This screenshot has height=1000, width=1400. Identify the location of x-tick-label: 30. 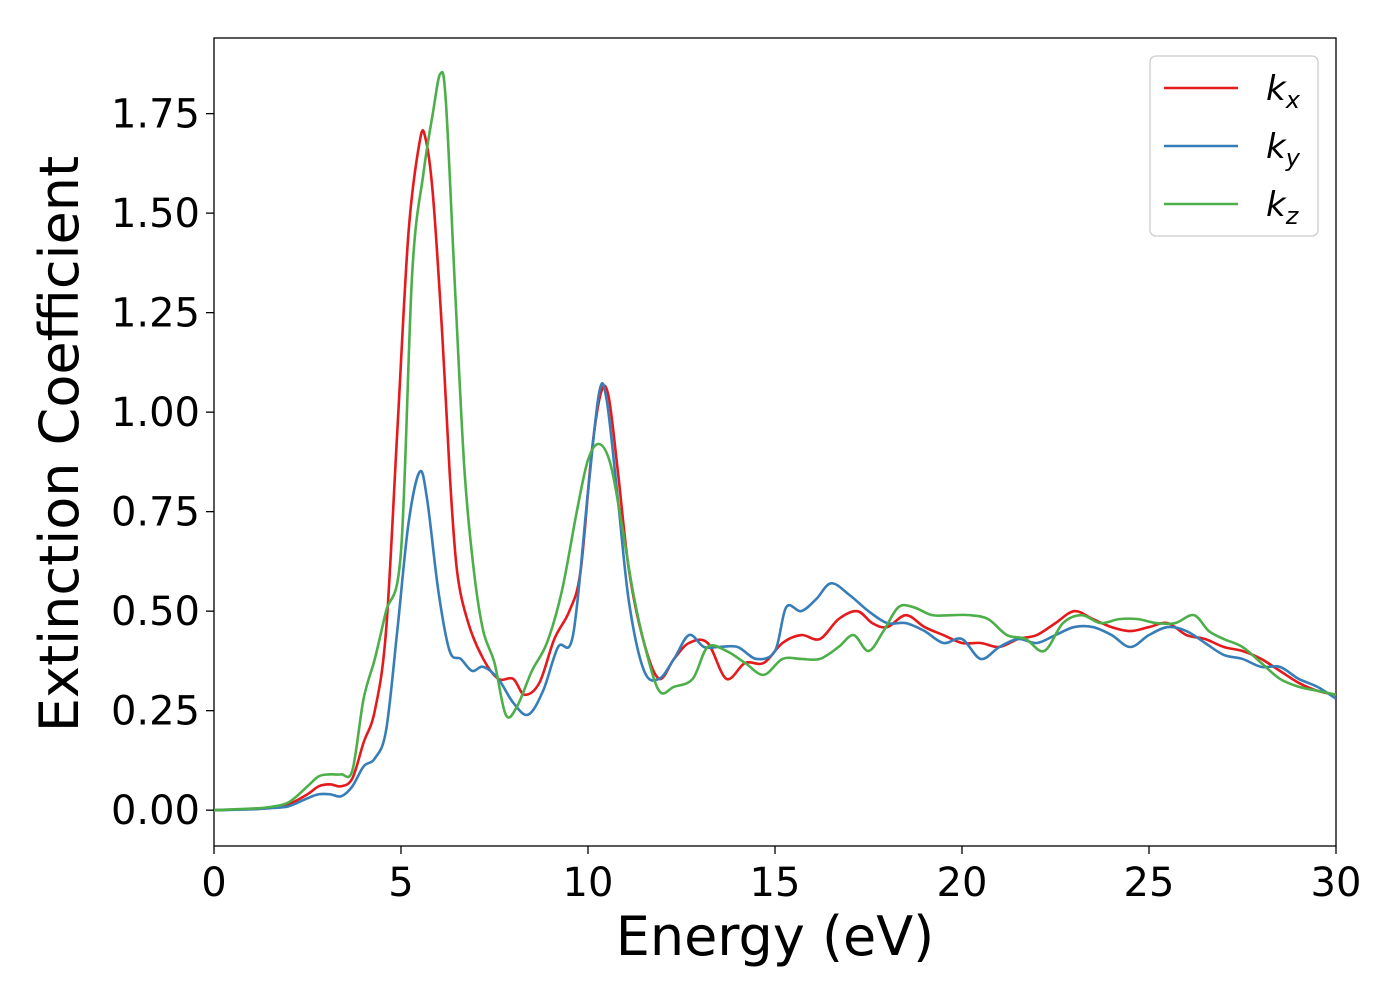
(1336, 883).